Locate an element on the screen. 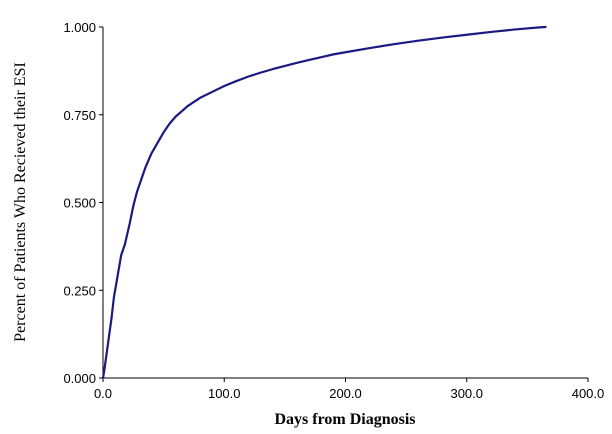  y-tick-label: 0.500 is located at coordinates (79, 203).